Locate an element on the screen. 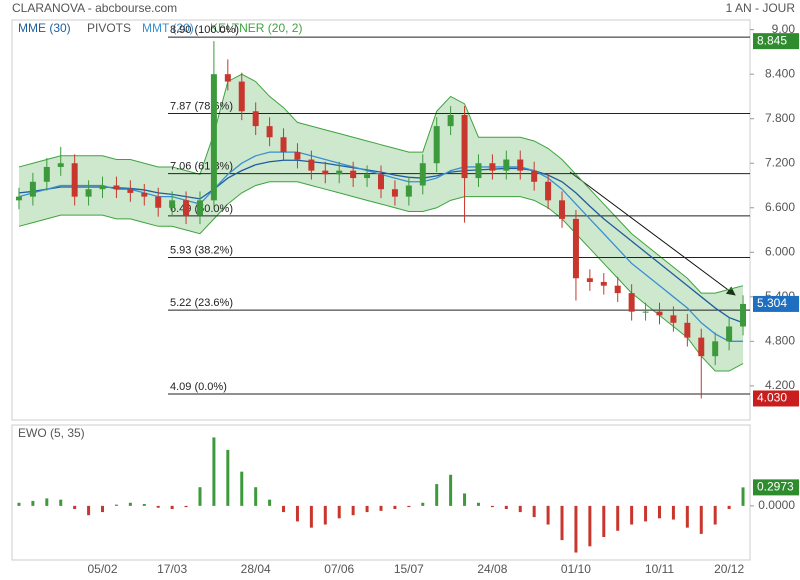  page-title: CLARANOVA - abcbourse.com is located at coordinates (94, 8).